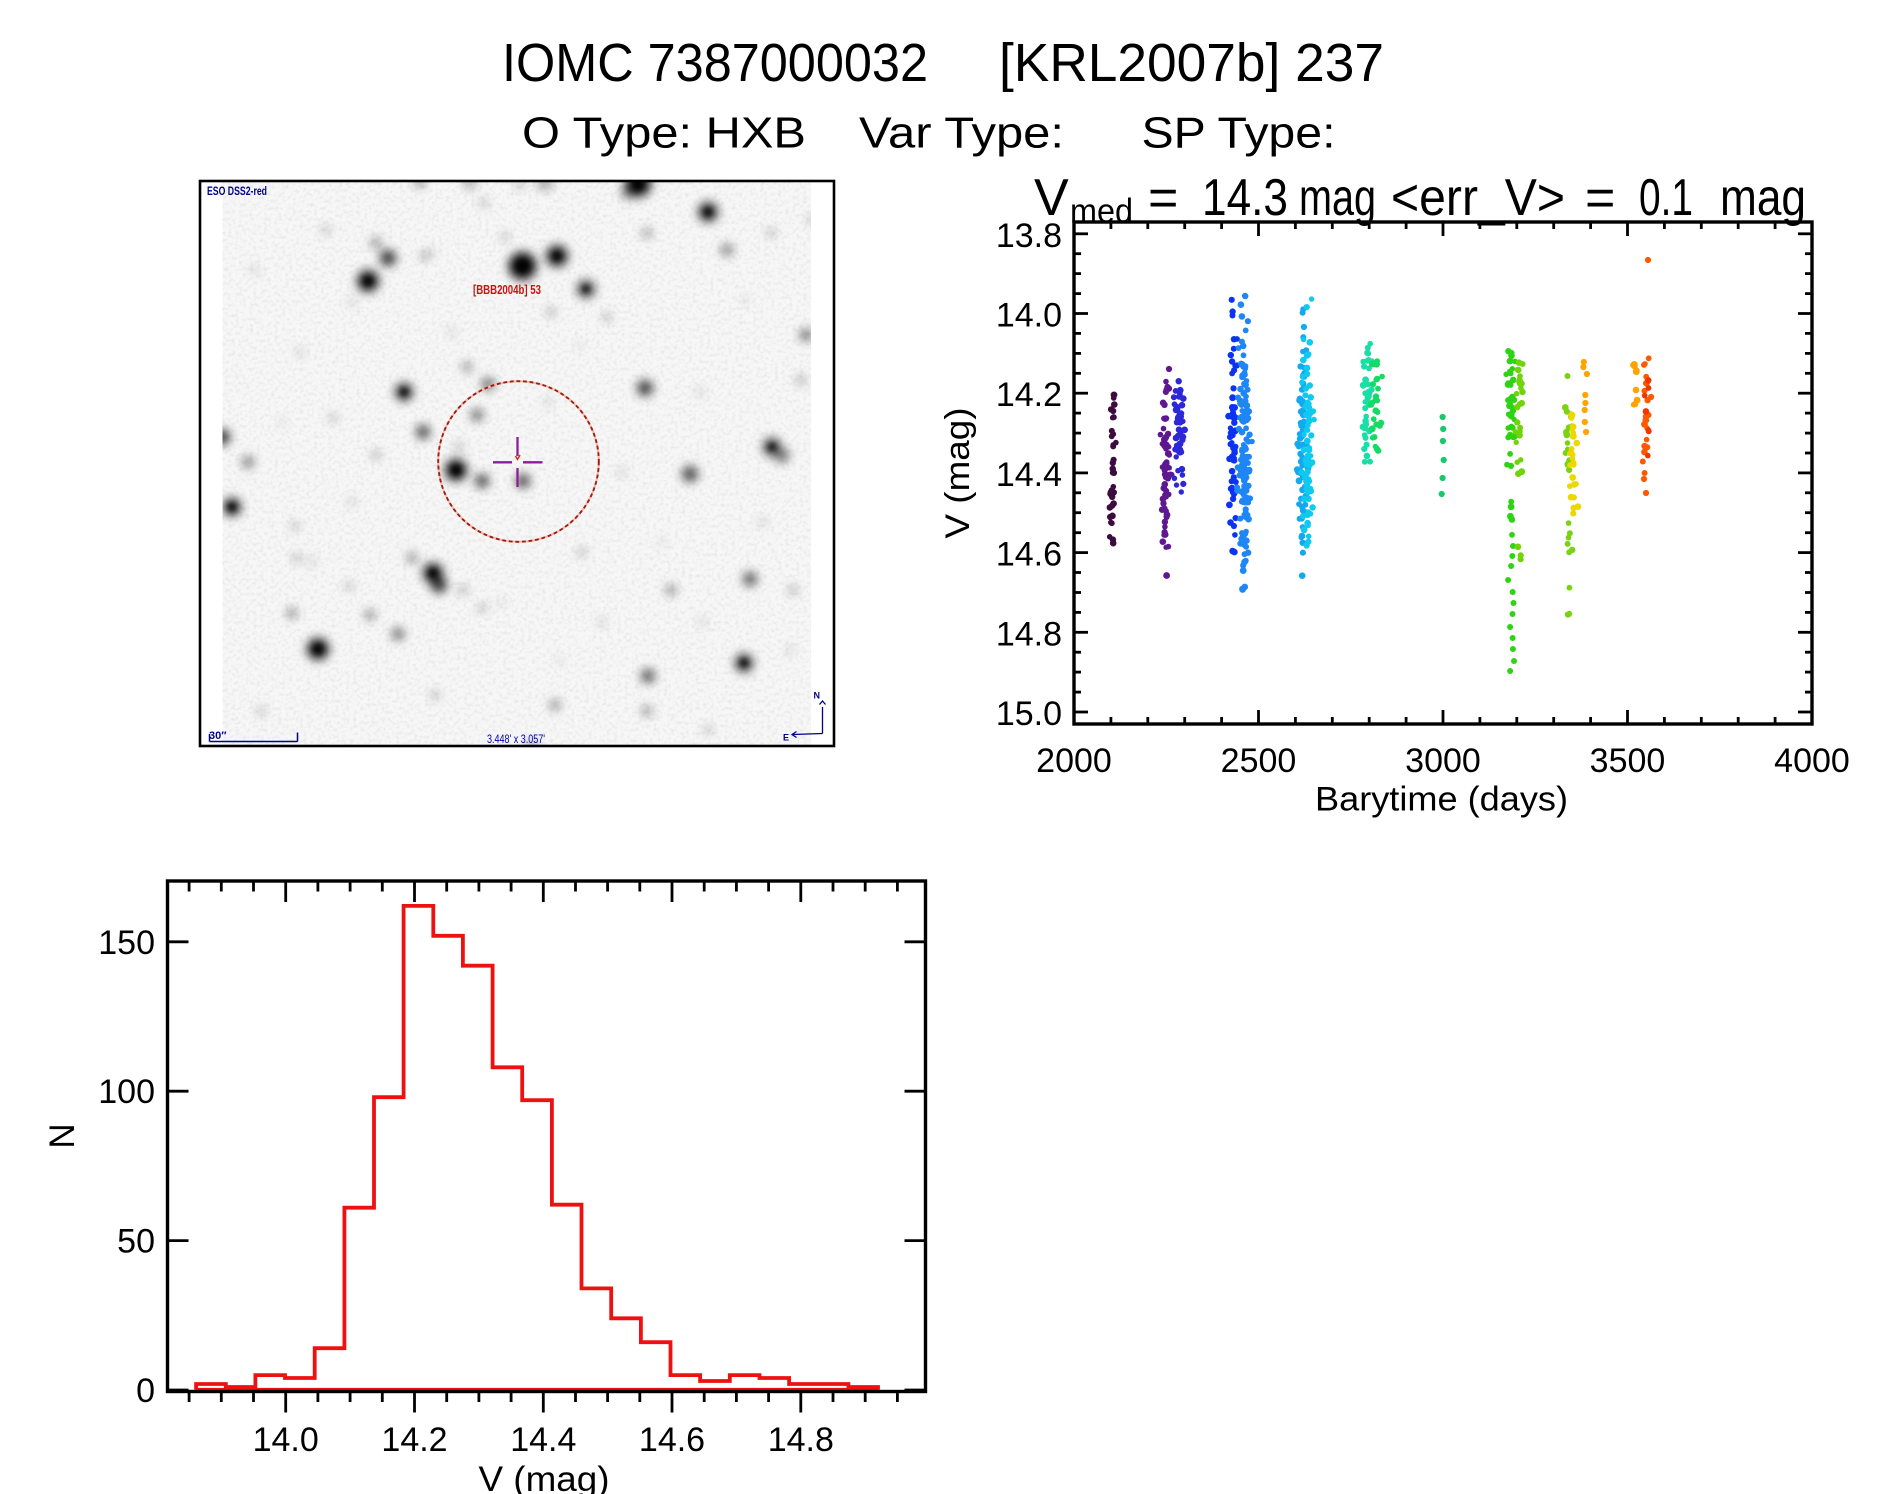 This screenshot has height=1494, width=1889. Describe the element at coordinates (126, 943) in the screenshot. I see `svg-text: 150` at that location.